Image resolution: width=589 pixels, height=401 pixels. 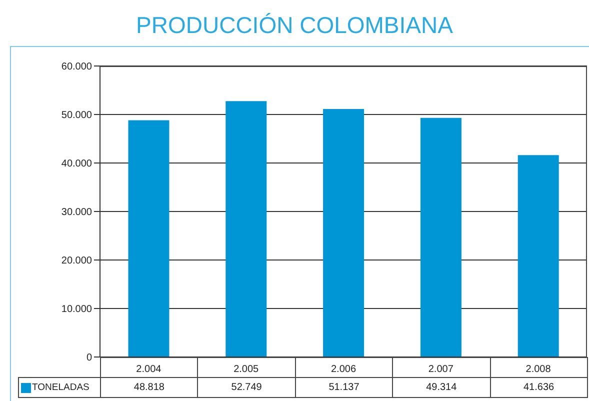 What do you see at coordinates (294, 25) in the screenshot?
I see `chart-title: PRODUCCIÓN COLOMBIANA` at bounding box center [294, 25].